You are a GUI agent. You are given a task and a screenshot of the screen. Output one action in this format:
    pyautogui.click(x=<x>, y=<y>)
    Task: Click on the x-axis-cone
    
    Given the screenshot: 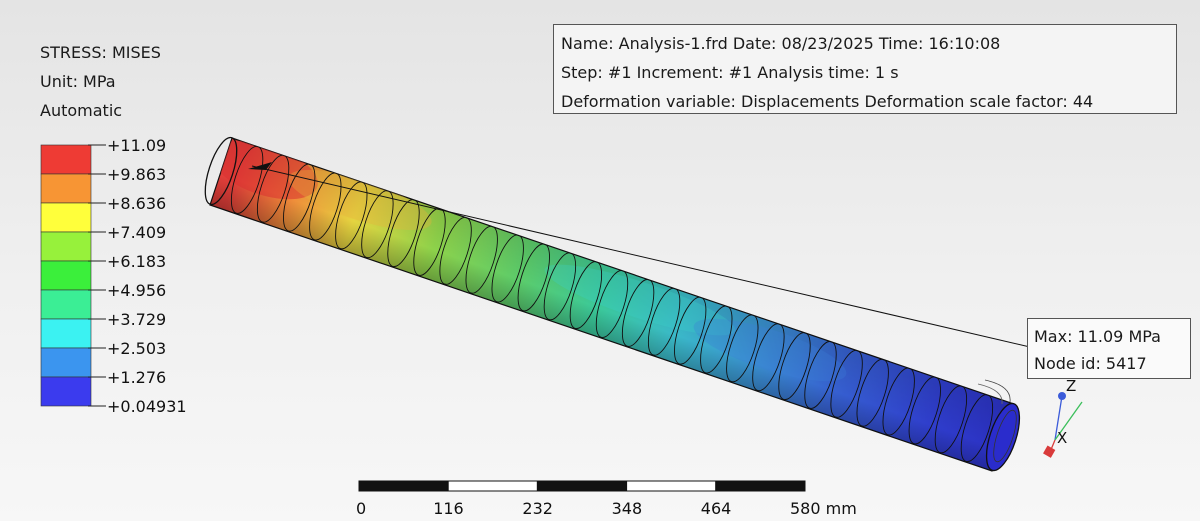 What is the action you would take?
    pyautogui.click(x=1049, y=451)
    